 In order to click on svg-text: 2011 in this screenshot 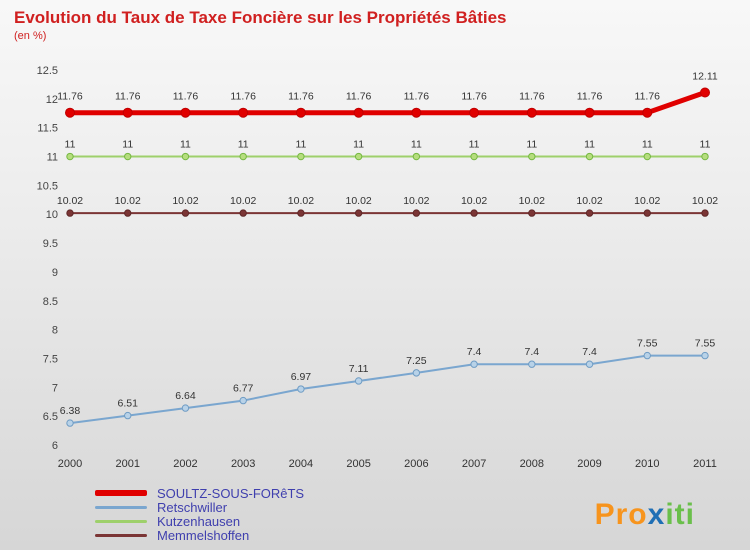, I will do `click(705, 464)`.